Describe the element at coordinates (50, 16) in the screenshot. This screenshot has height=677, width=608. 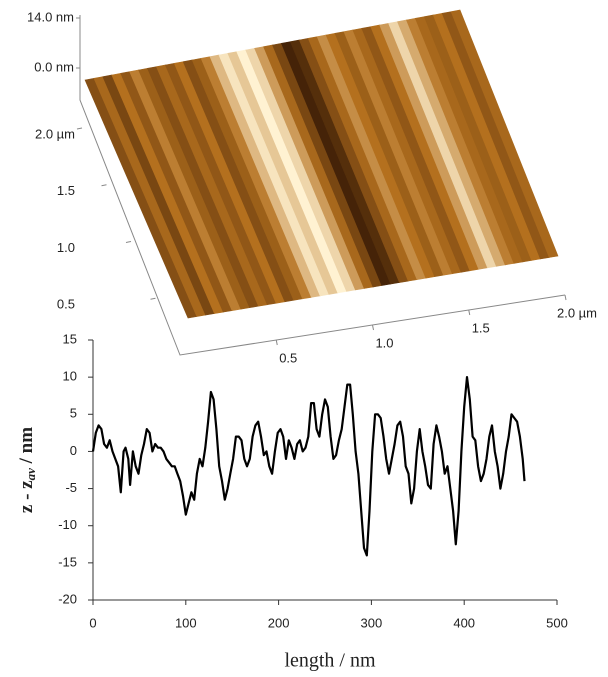
I see `z-tick-label: 14.0 nm` at that location.